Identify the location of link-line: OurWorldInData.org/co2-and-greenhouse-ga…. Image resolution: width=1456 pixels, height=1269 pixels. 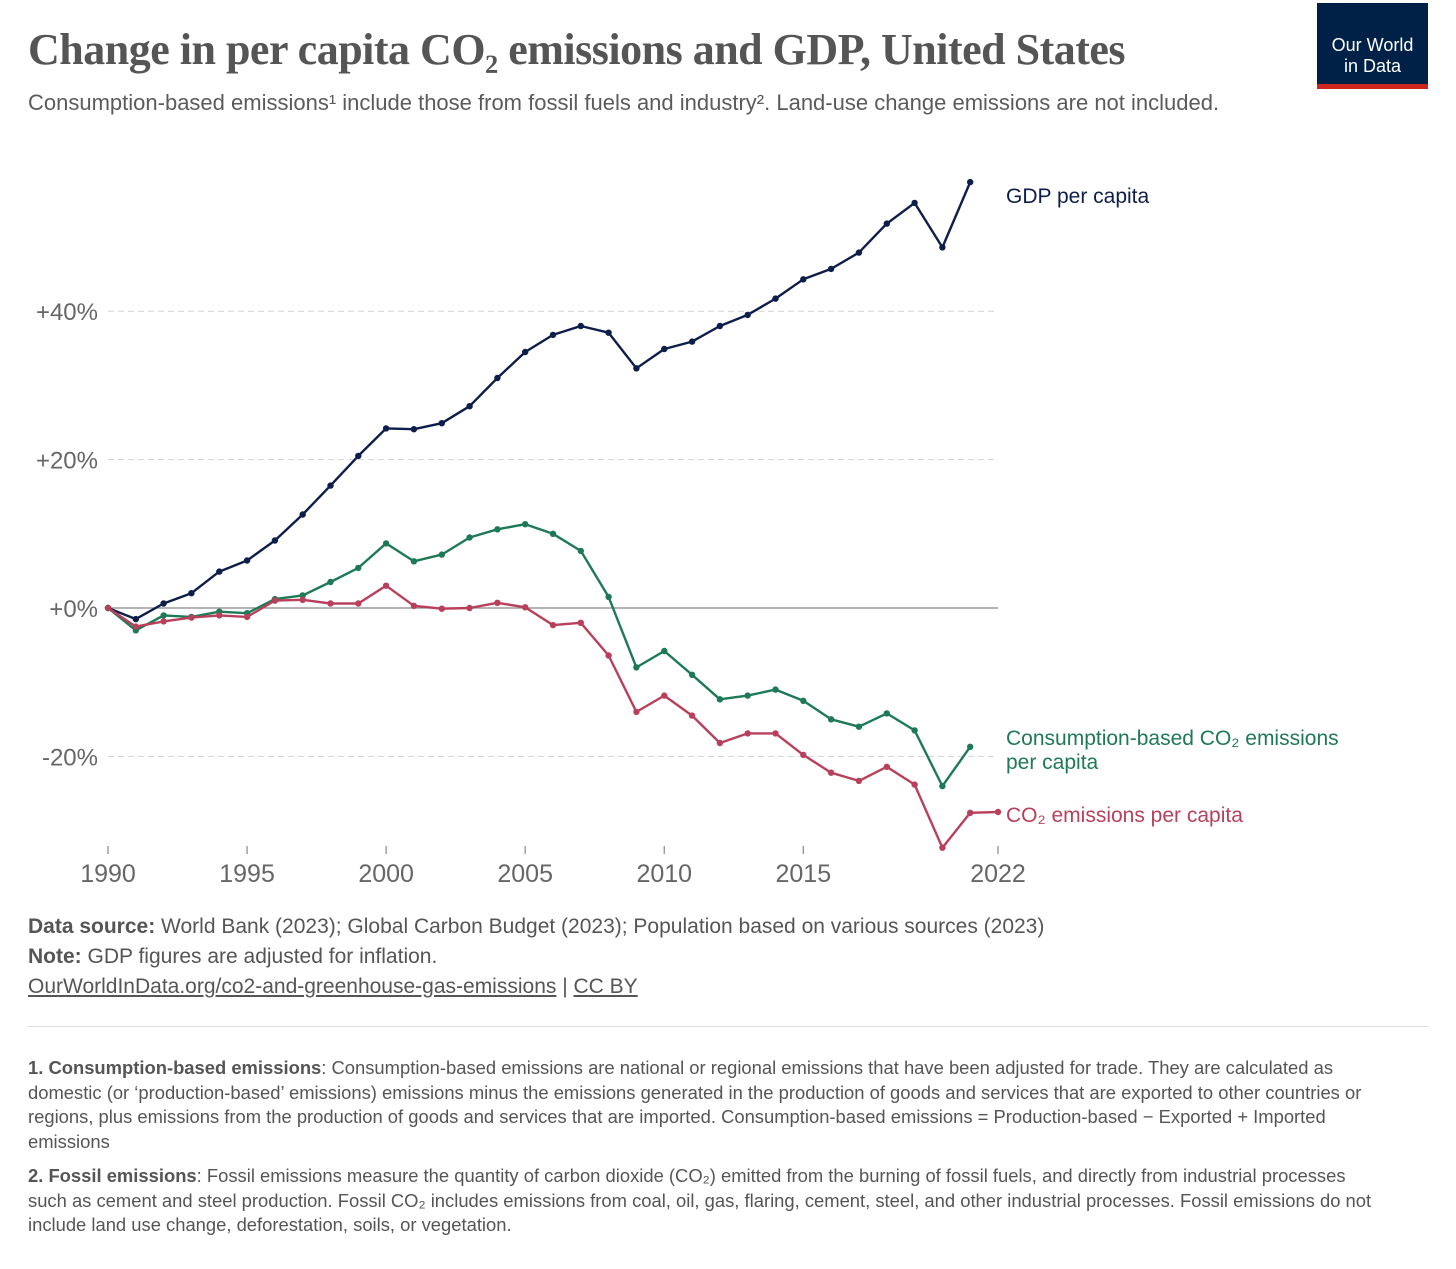
(536, 987).